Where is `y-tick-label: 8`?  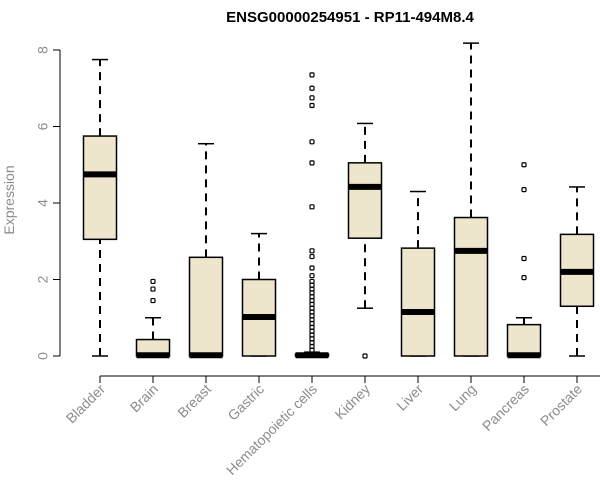 y-tick-label: 8 is located at coordinates (43, 50).